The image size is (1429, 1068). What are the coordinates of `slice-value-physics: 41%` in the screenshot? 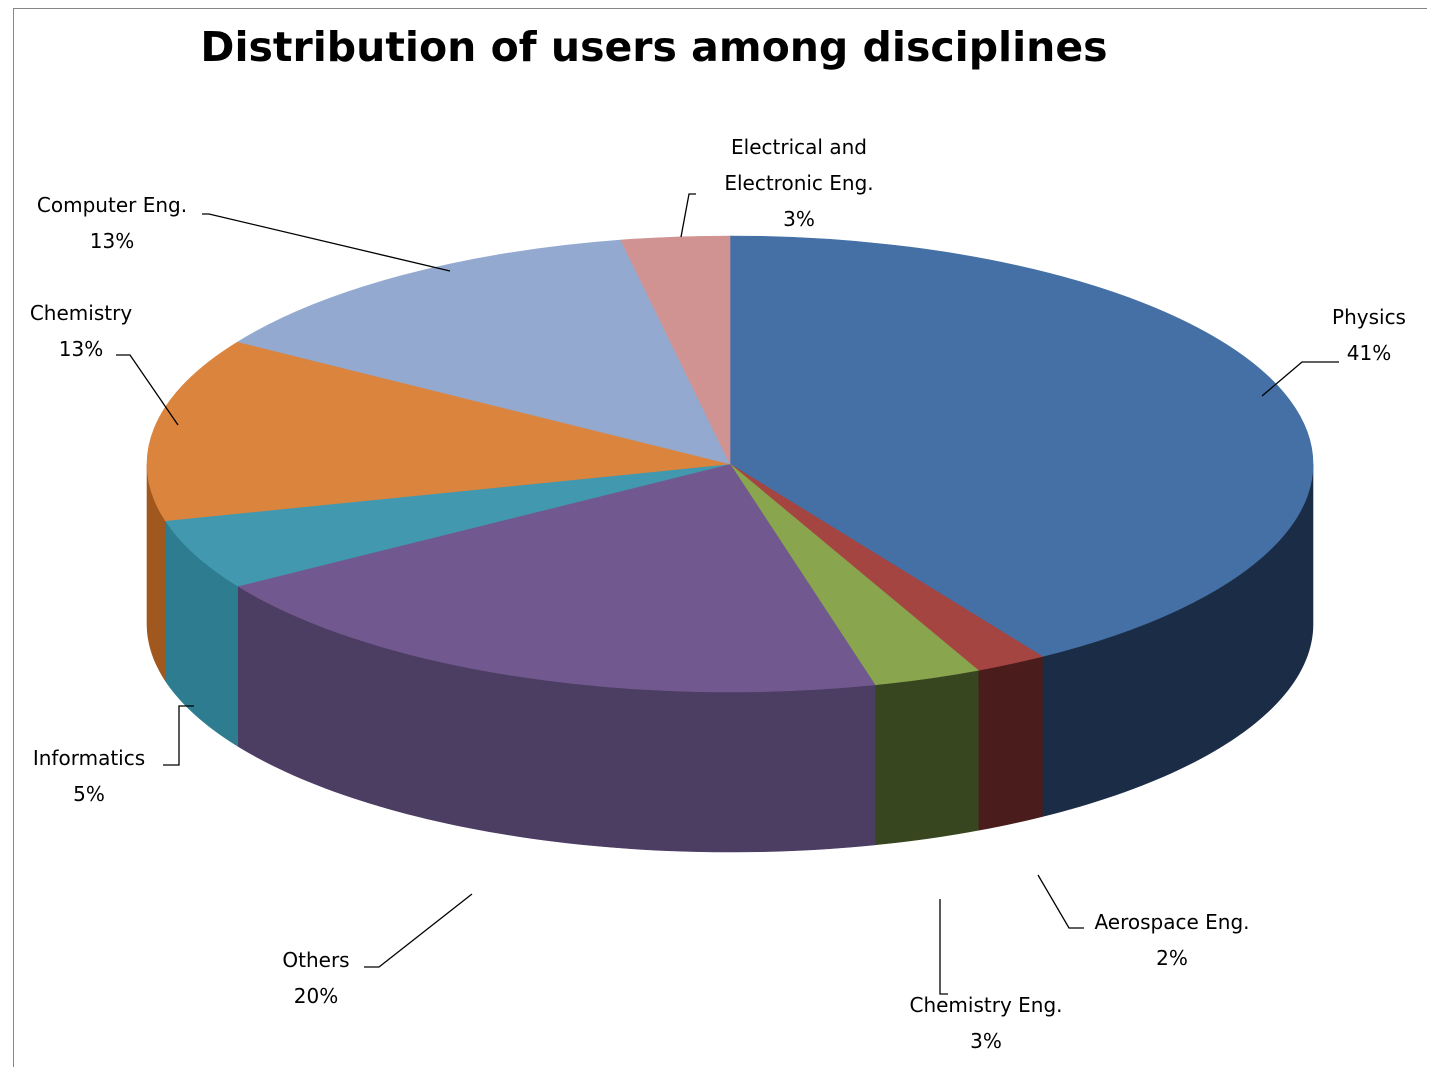 It's located at (1369, 353).